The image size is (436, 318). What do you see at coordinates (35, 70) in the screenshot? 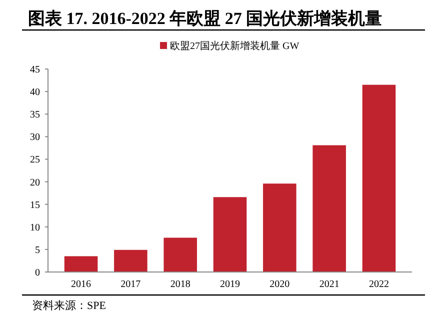
I see `y-tick-label: 45` at bounding box center [35, 70].